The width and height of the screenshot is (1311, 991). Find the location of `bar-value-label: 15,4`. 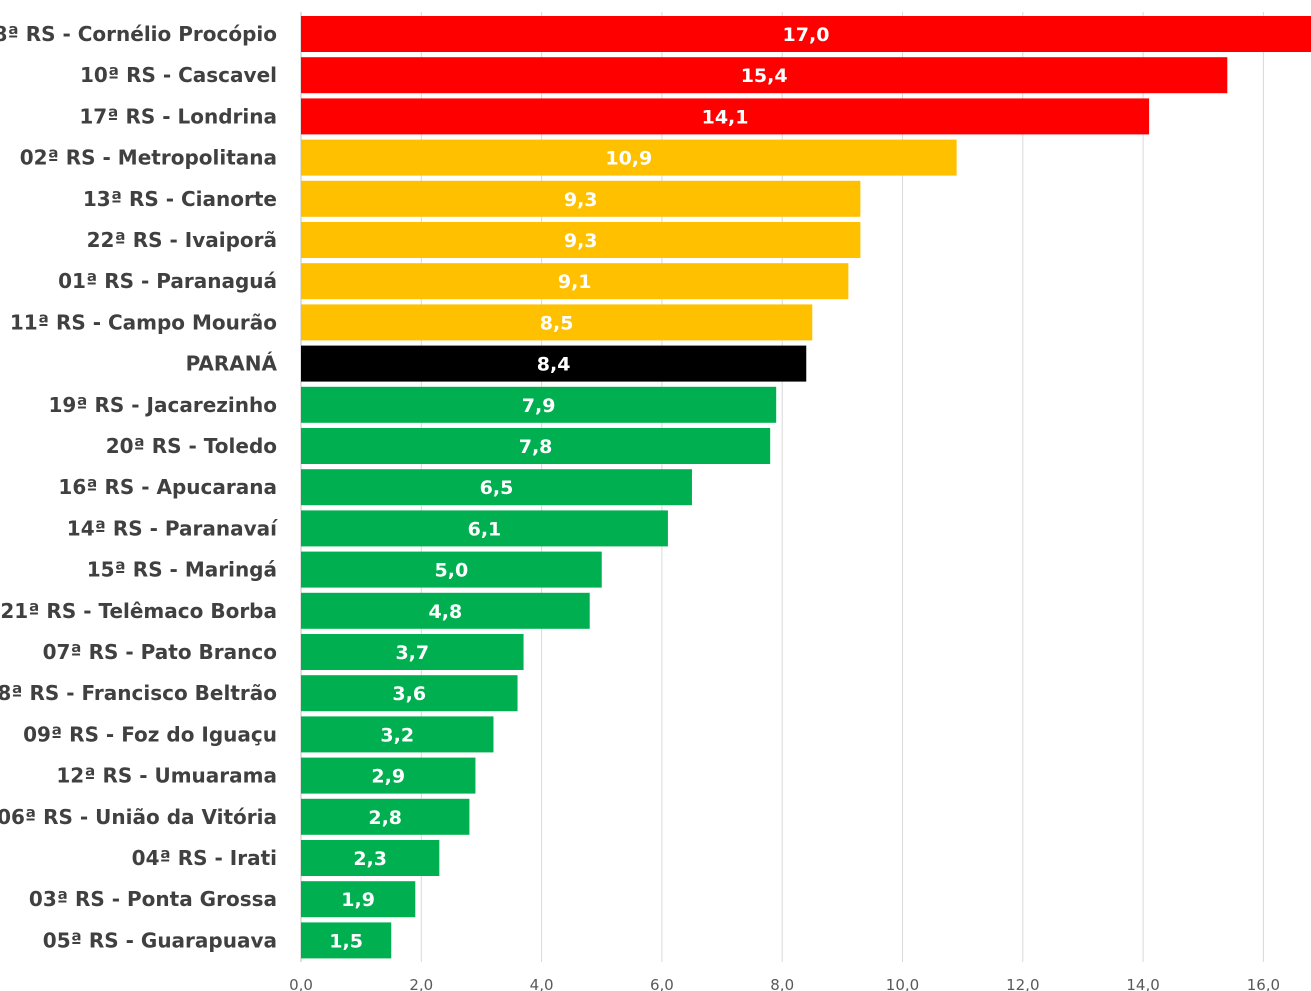

bar-value-label: 15,4 is located at coordinates (764, 76).